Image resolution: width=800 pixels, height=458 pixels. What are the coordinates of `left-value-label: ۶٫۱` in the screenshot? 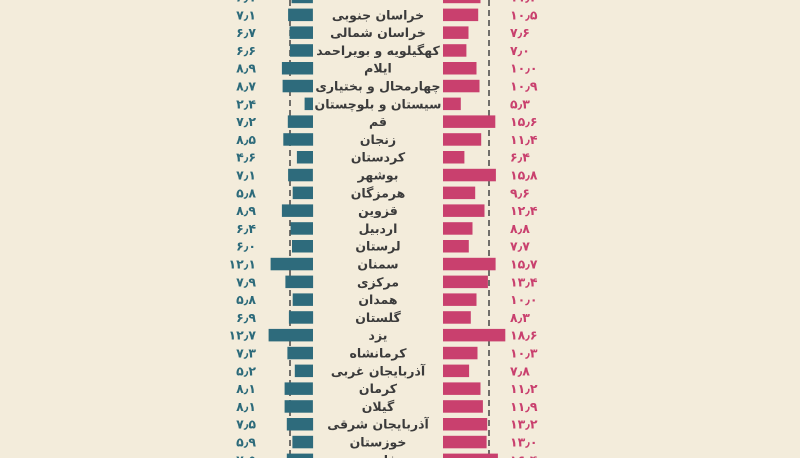 It's located at (246, 2).